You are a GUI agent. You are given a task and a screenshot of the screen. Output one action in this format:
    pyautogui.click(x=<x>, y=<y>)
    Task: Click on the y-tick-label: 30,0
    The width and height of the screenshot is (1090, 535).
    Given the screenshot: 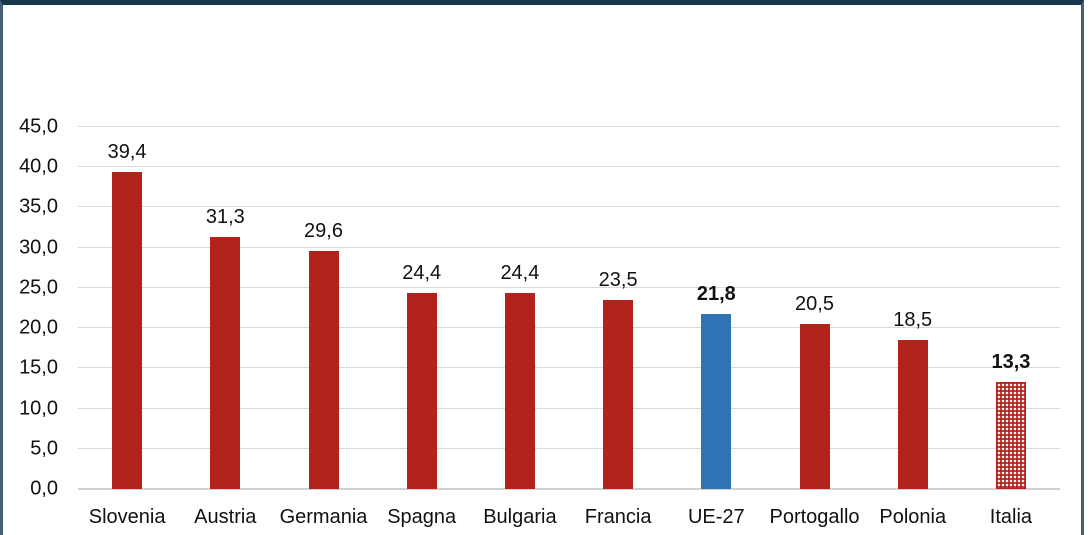 What is the action you would take?
    pyautogui.click(x=38, y=247)
    